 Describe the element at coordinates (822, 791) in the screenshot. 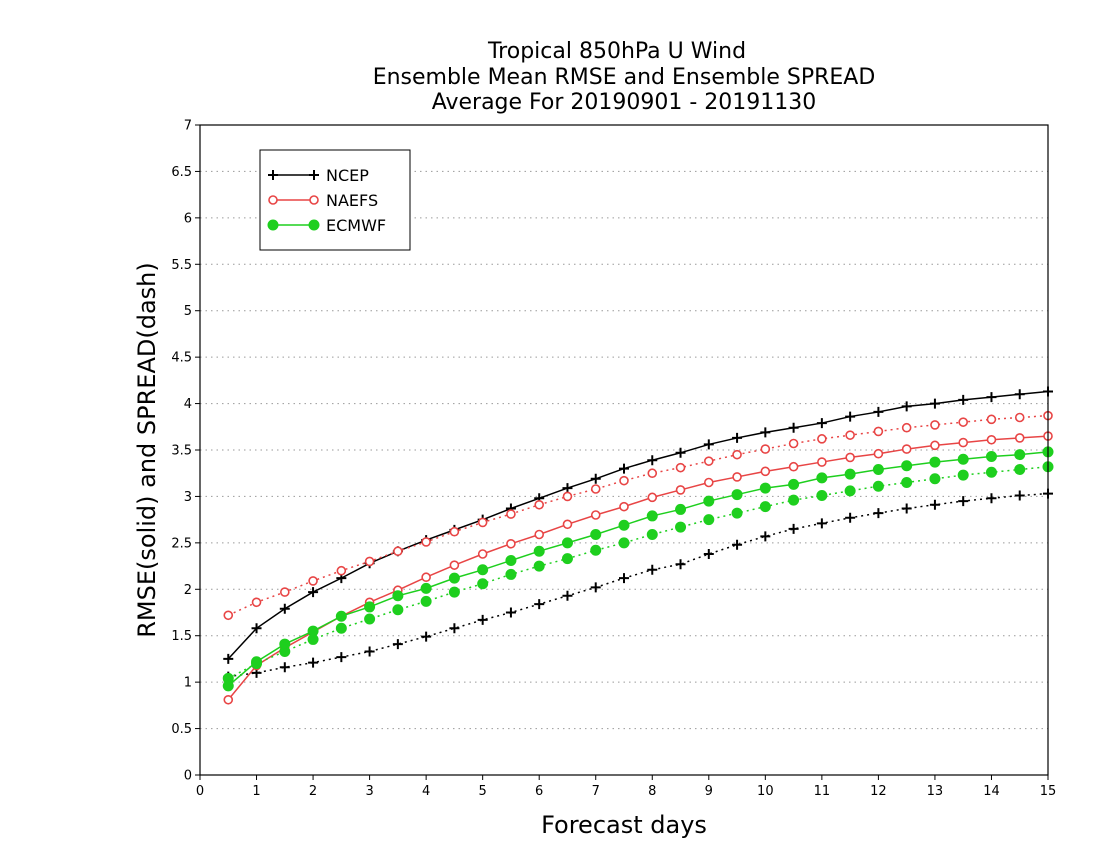

I see `x-tick-label-11: 11` at that location.